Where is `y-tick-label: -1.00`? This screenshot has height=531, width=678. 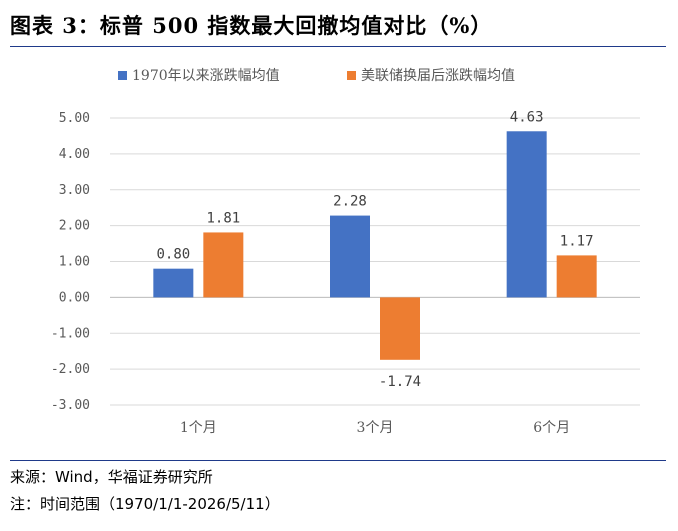 y-tick-label: -1.00 is located at coordinates (70, 333).